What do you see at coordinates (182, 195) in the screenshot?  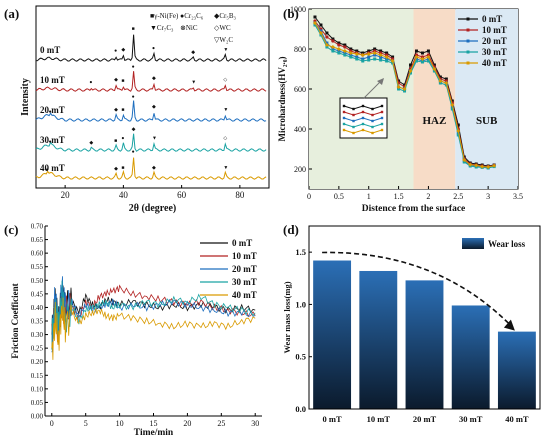 I see `x-tick-label: 60` at bounding box center [182, 195].